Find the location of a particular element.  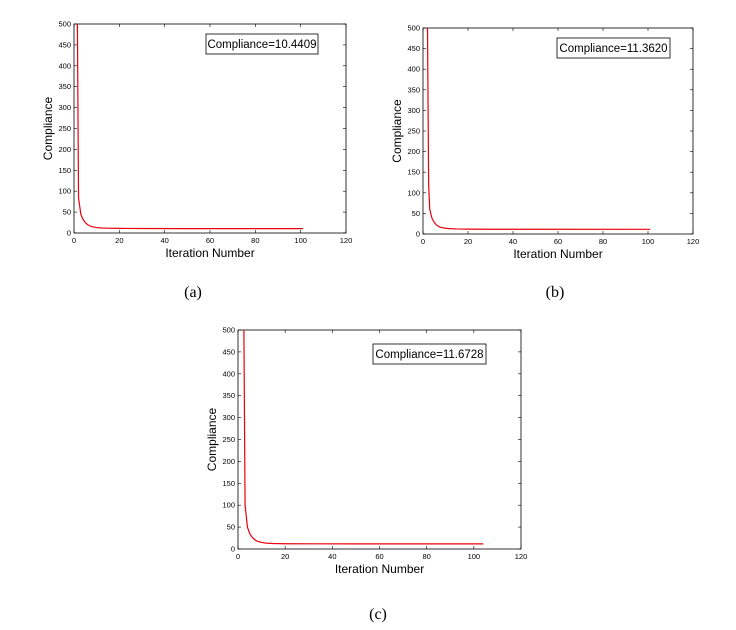

annotation-text: Compliance=11.6728 is located at coordinates (429, 355).